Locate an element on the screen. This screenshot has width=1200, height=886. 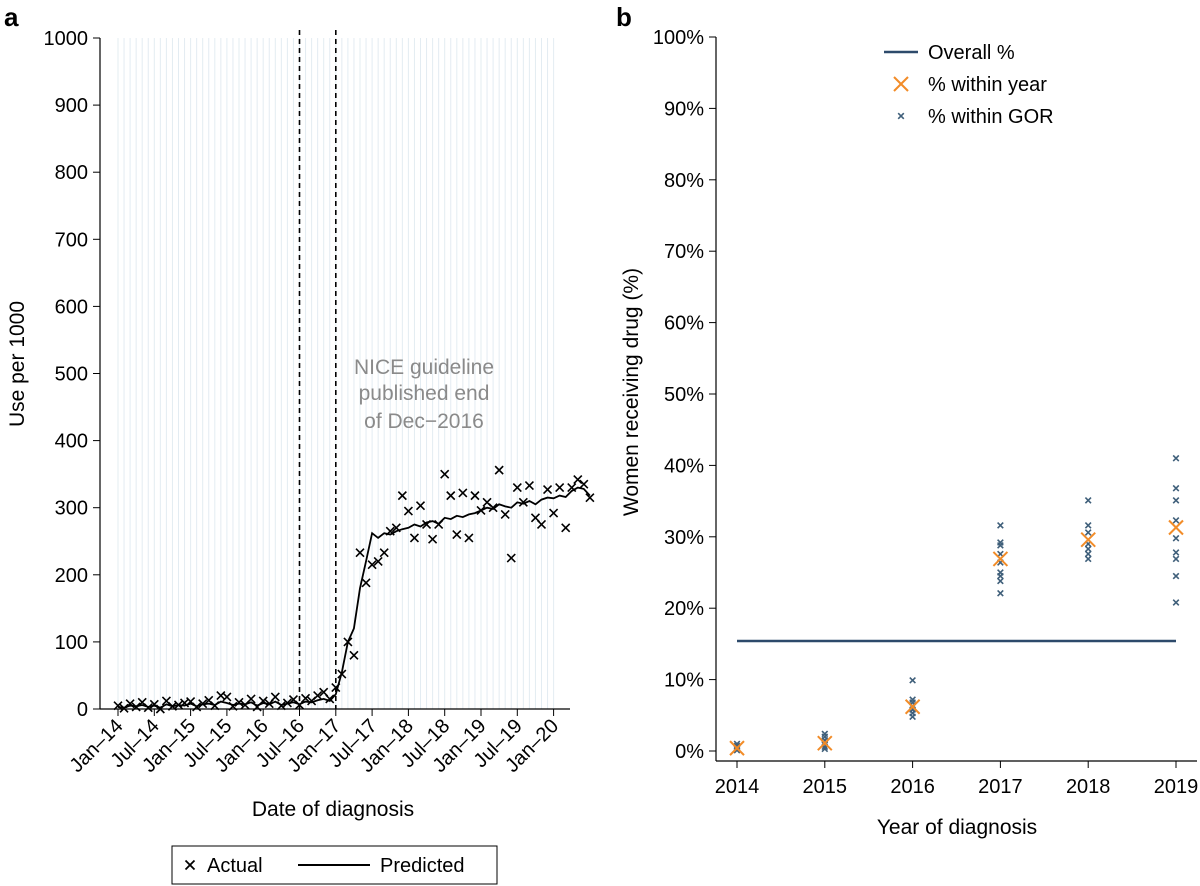
panel-b-x-ticks: 2014 2015 2016 2017 2018 2019 is located at coordinates (957, 779).